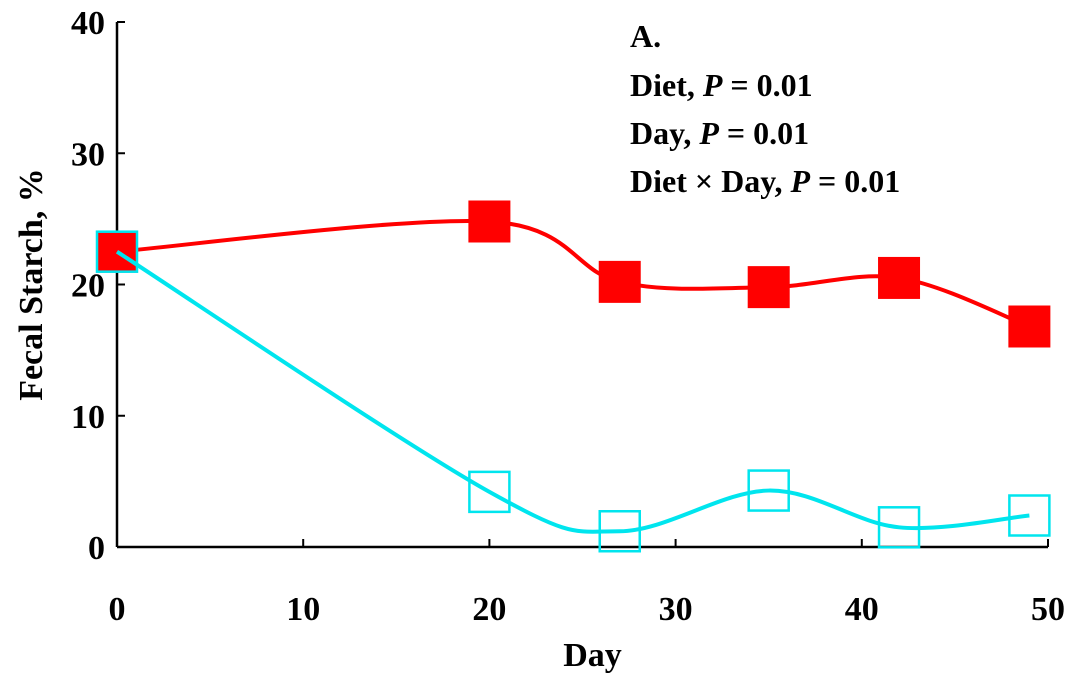 Image resolution: width=1078 pixels, height=679 pixels. Describe the element at coordinates (676, 609) in the screenshot. I see `x-tick-label: 30` at that location.